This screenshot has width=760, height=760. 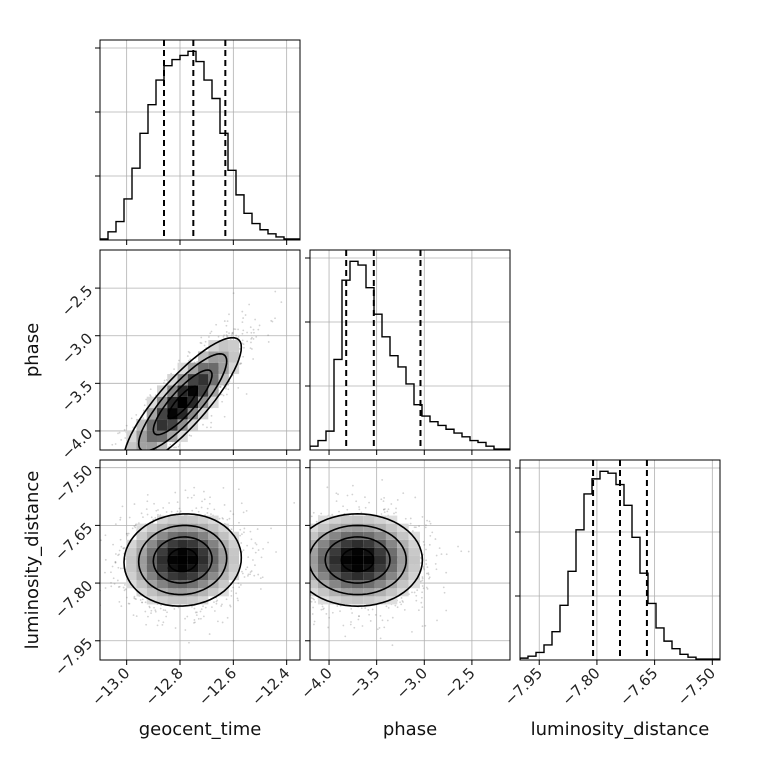 What do you see at coordinates (110, 686) in the screenshot?
I see `x-tick-label: −13.0` at bounding box center [110, 686].